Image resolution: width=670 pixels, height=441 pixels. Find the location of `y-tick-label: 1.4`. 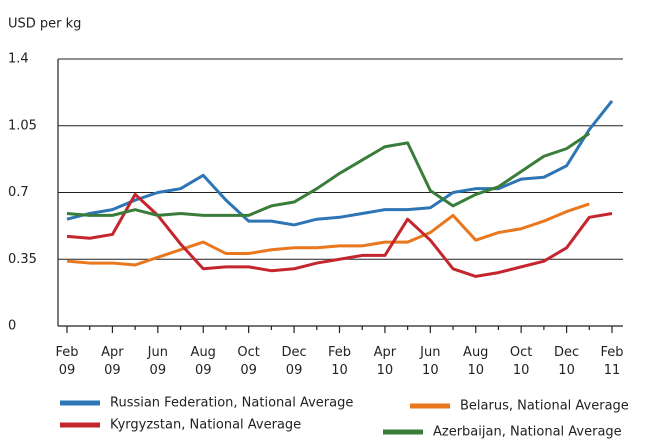

y-tick-label: 1.4 is located at coordinates (18, 59).